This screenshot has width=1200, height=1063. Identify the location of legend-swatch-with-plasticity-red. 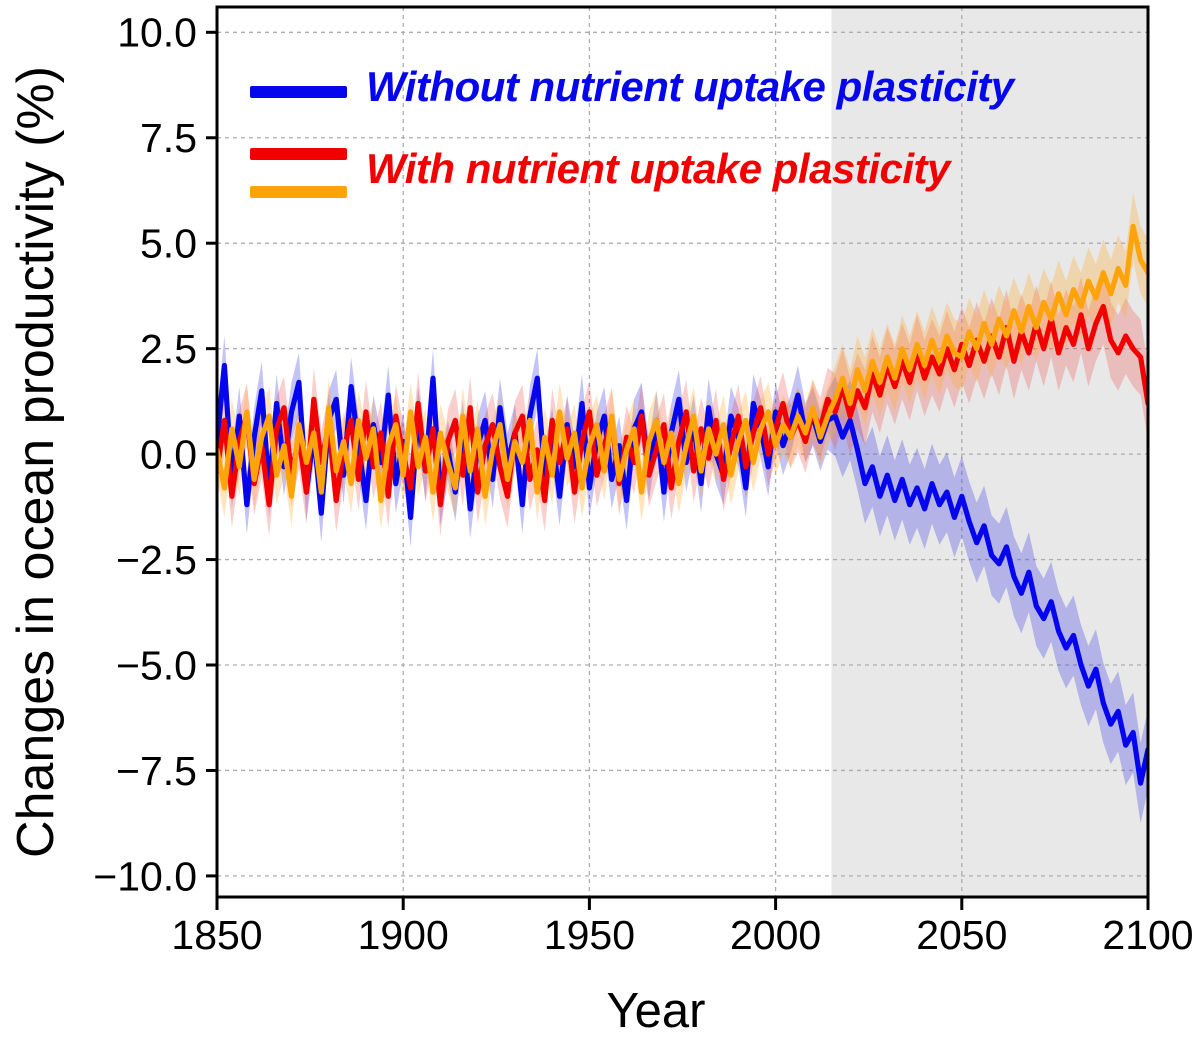
(298, 154).